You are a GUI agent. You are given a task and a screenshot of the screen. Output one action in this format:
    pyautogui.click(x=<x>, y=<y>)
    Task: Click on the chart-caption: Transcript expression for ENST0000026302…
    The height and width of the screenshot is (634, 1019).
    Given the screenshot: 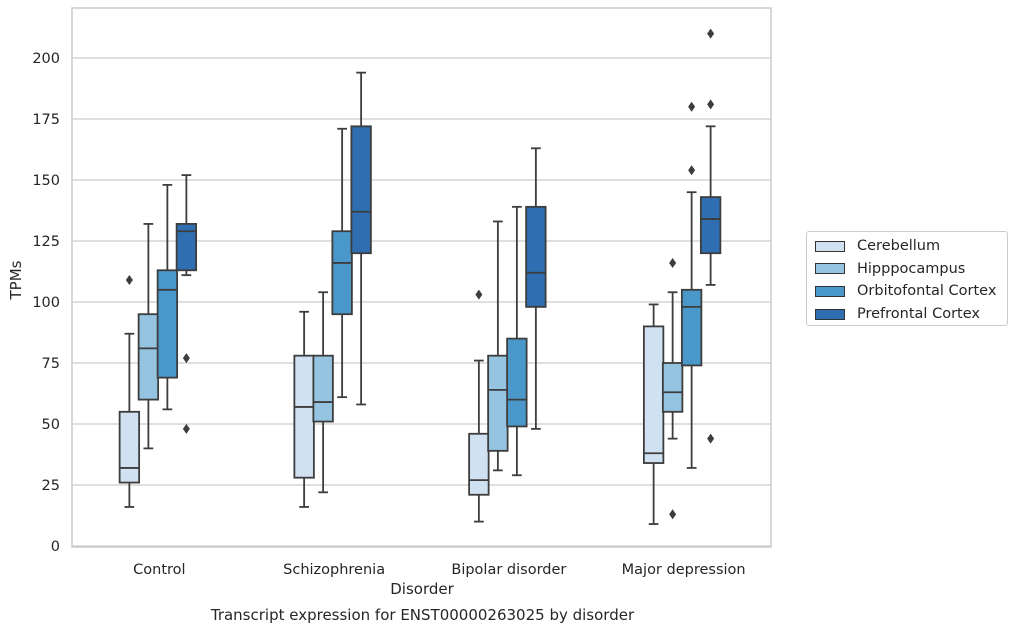 What is the action you would take?
    pyautogui.click(x=422, y=615)
    